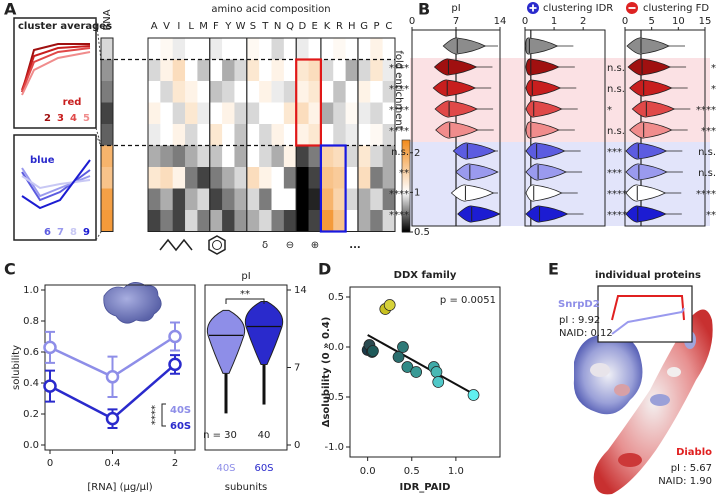 The width and height of the screenshot is (720, 498). I want to click on x-tick-label: 0.4, so click(113, 463).